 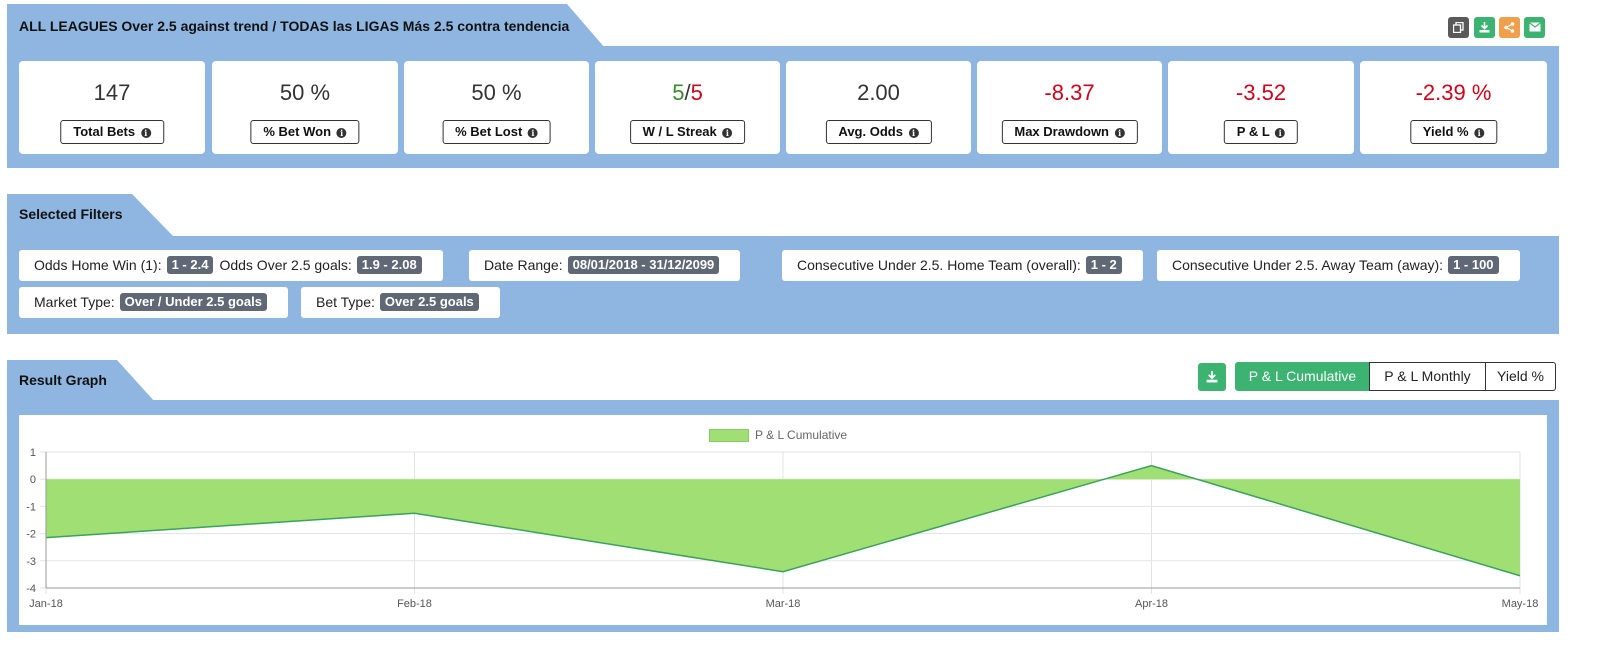 What do you see at coordinates (31, 562) in the screenshot?
I see `y-tick-label: -3` at bounding box center [31, 562].